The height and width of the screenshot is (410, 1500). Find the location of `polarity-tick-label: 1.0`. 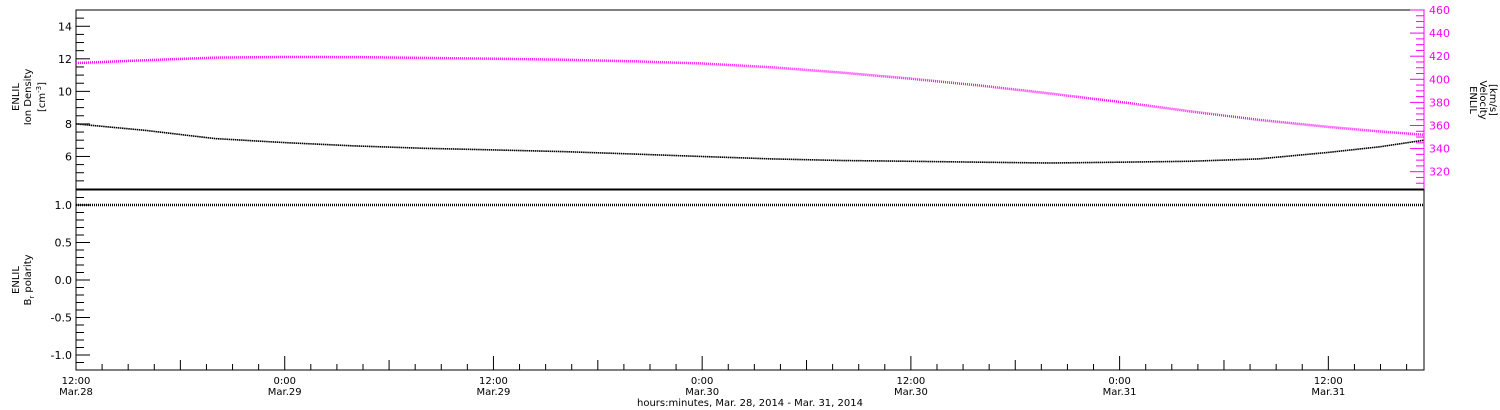

polarity-tick-label: 1.0 is located at coordinates (64, 205).